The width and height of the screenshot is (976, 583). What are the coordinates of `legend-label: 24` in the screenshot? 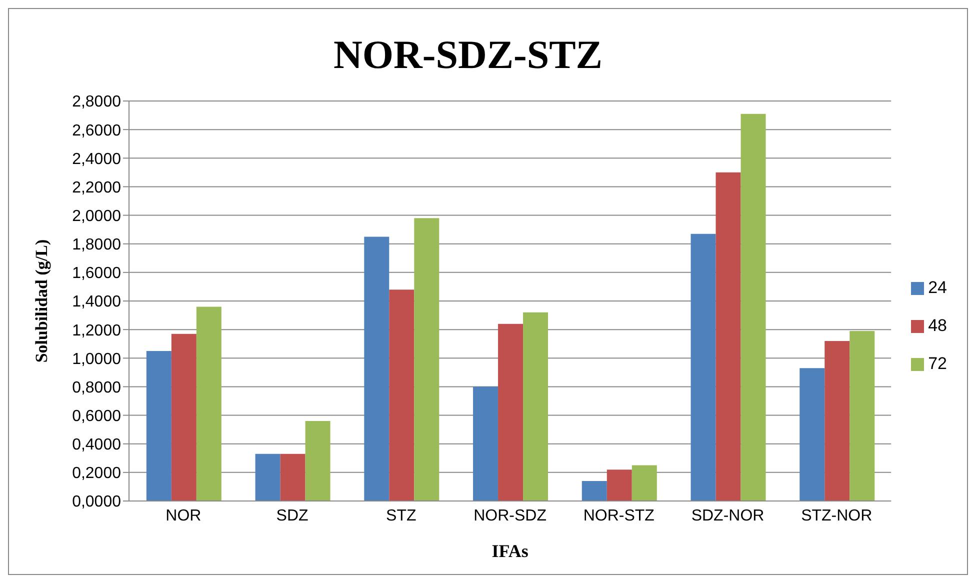 It's located at (937, 287).